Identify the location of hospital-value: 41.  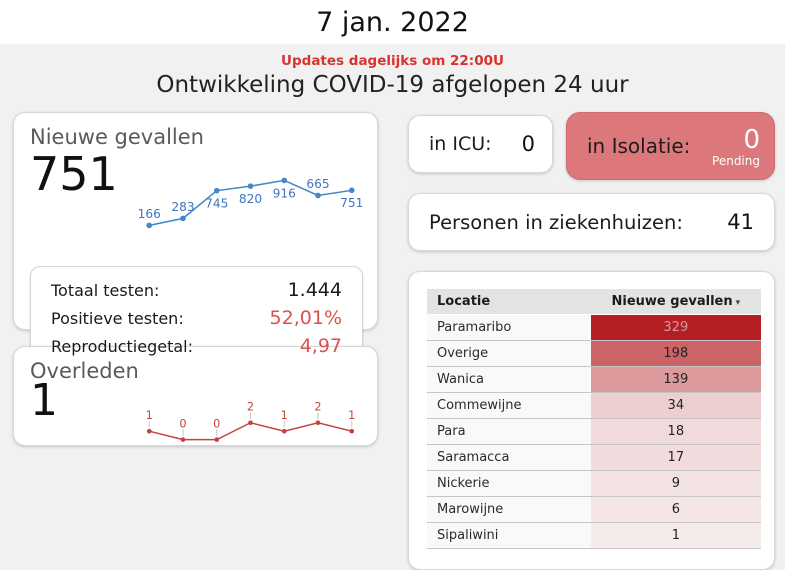
(740, 222).